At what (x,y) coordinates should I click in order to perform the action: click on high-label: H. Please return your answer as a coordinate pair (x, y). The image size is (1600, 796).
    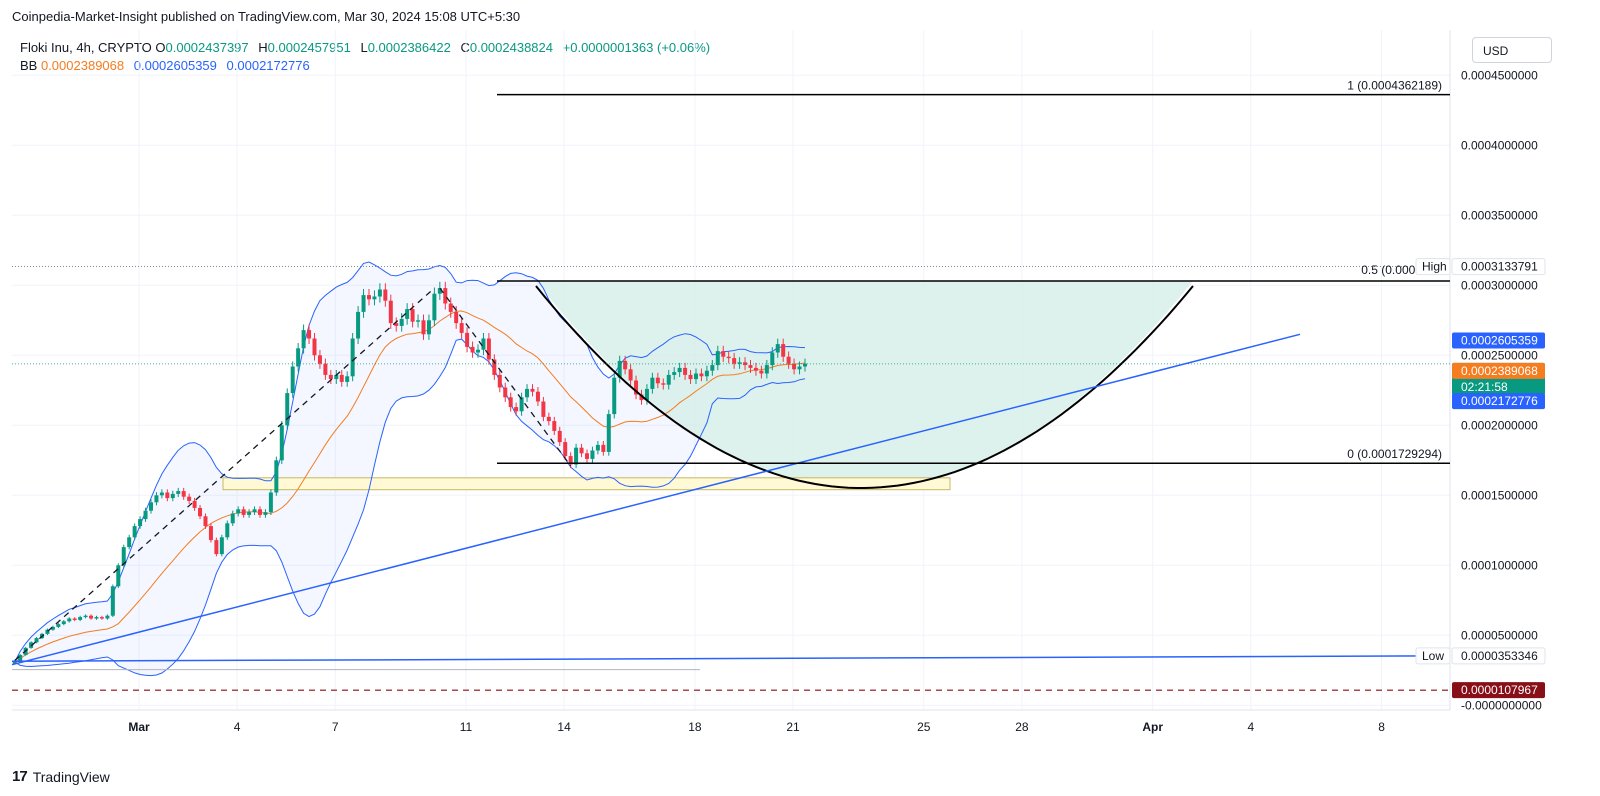
    Looking at the image, I should click on (263, 47).